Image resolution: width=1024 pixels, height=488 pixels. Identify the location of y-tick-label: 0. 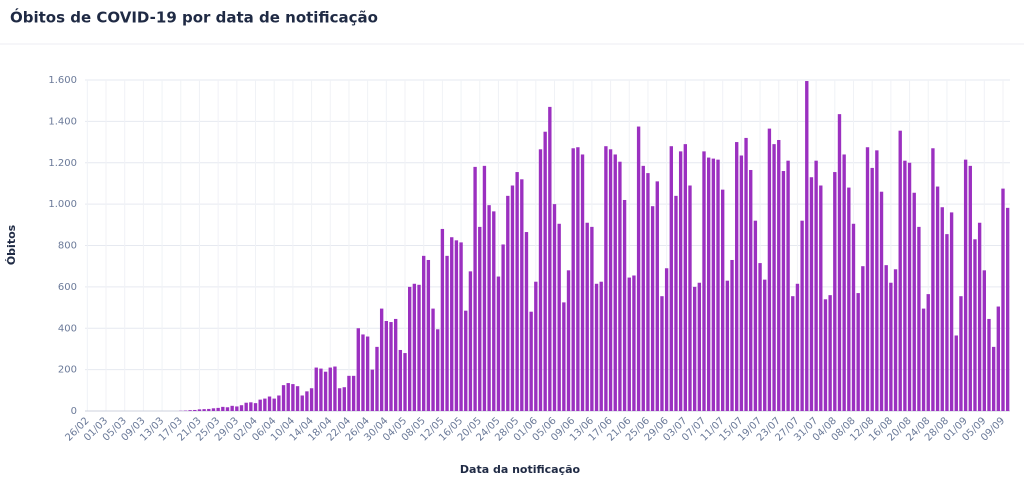
(74, 411).